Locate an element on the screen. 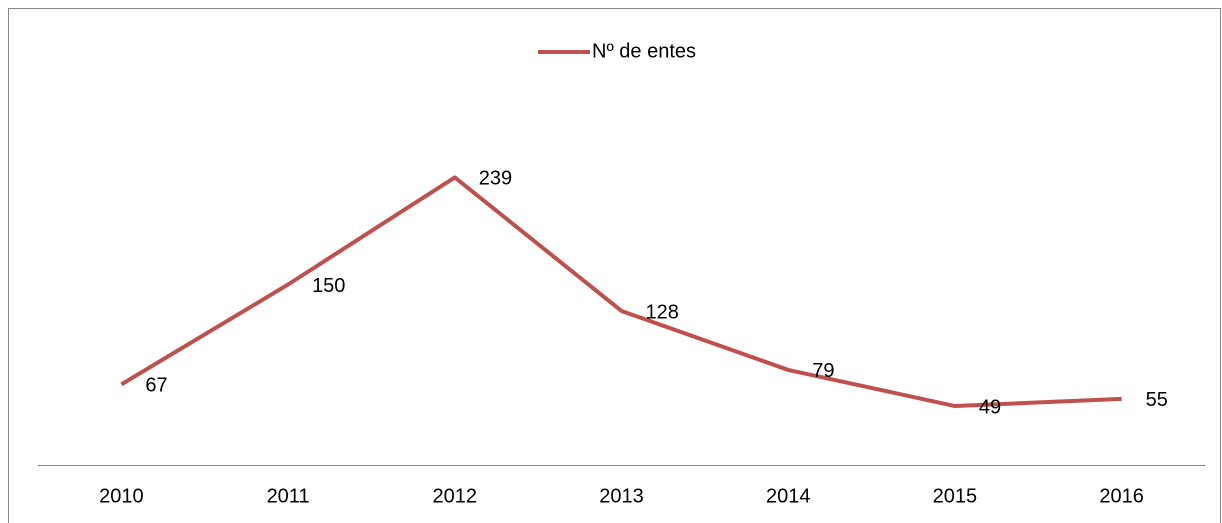 This screenshot has width=1222, height=523. data-label: 128 is located at coordinates (662, 312).